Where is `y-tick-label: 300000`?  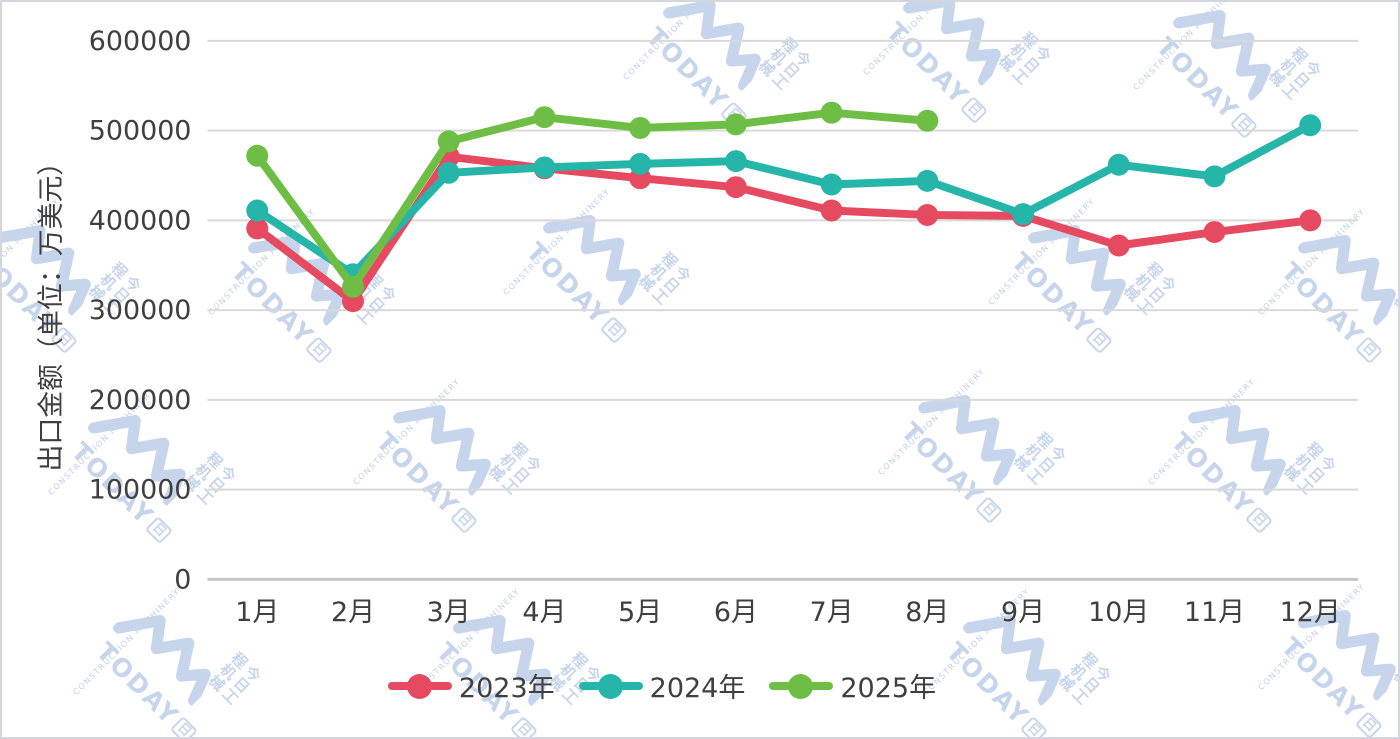
y-tick-label: 300000 is located at coordinates (140, 310).